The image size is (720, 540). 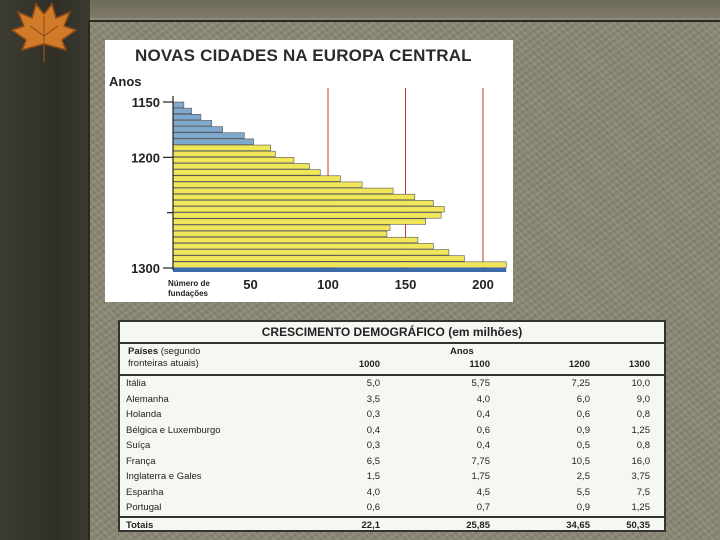 What do you see at coordinates (583, 476) in the screenshot?
I see `population-value: 2,5` at bounding box center [583, 476].